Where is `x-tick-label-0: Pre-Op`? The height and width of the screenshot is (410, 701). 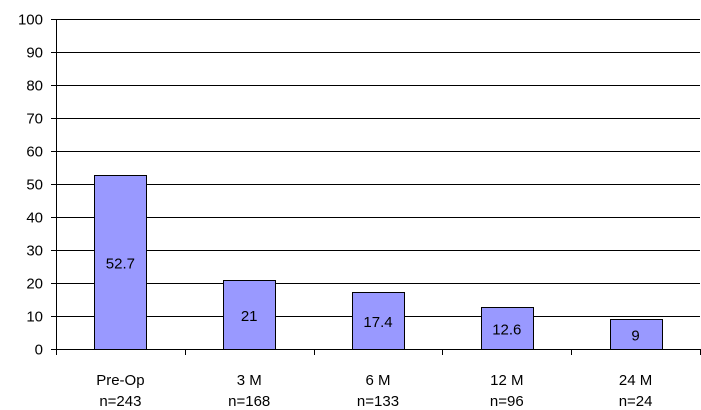 x-tick-label-0: Pre-Op is located at coordinates (120, 380).